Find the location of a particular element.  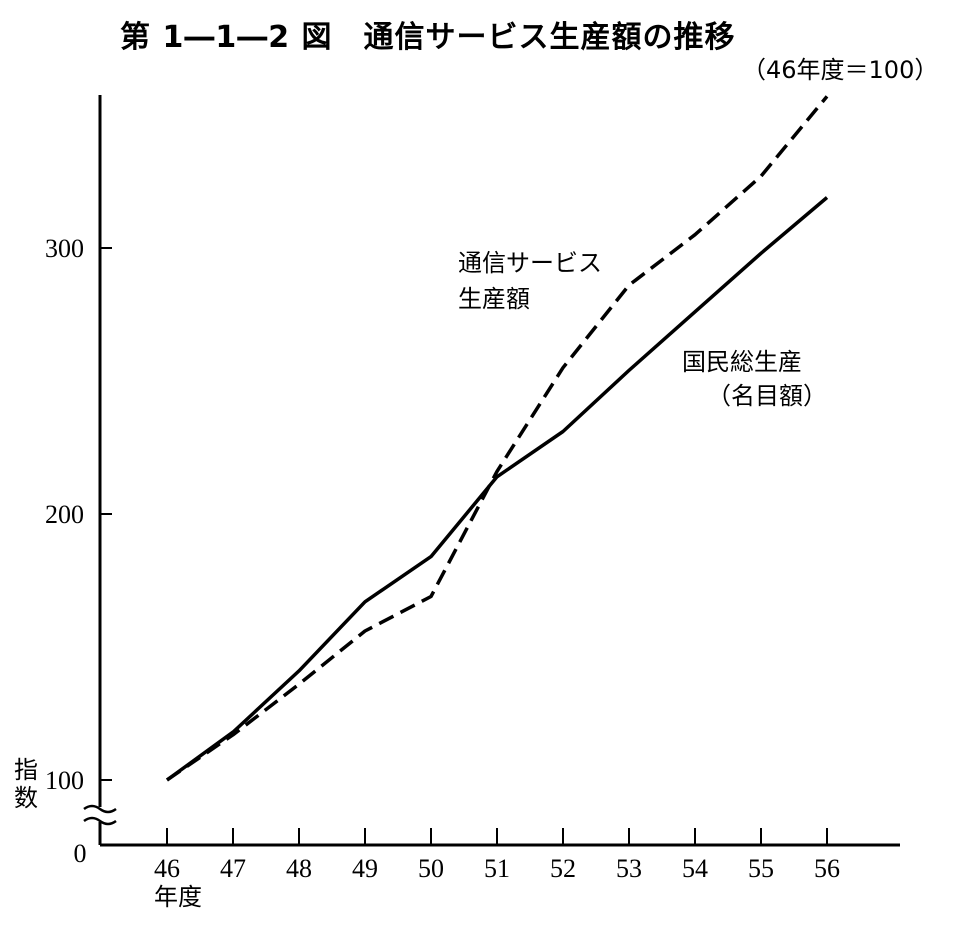

annotation-gnp-line2: （名目額） is located at coordinates (767, 396).